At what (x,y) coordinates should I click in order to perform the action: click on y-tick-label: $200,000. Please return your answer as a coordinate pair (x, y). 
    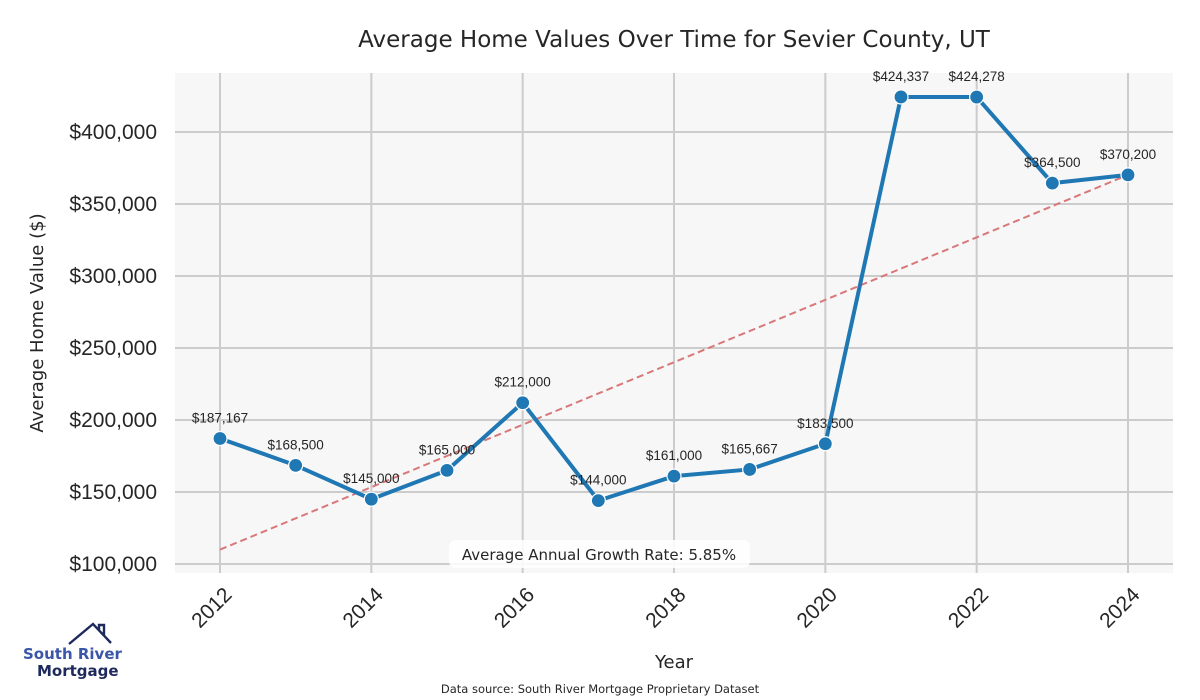
    Looking at the image, I should click on (113, 420).